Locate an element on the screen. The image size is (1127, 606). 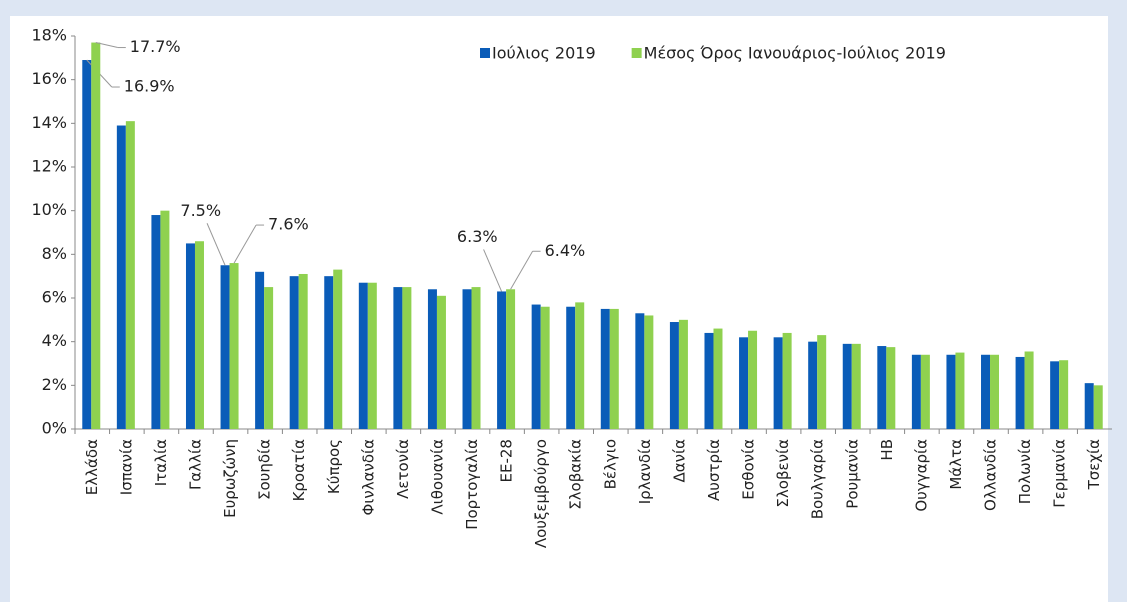
x-tick-label: Ευρωζώνη is located at coordinates (230, 478).